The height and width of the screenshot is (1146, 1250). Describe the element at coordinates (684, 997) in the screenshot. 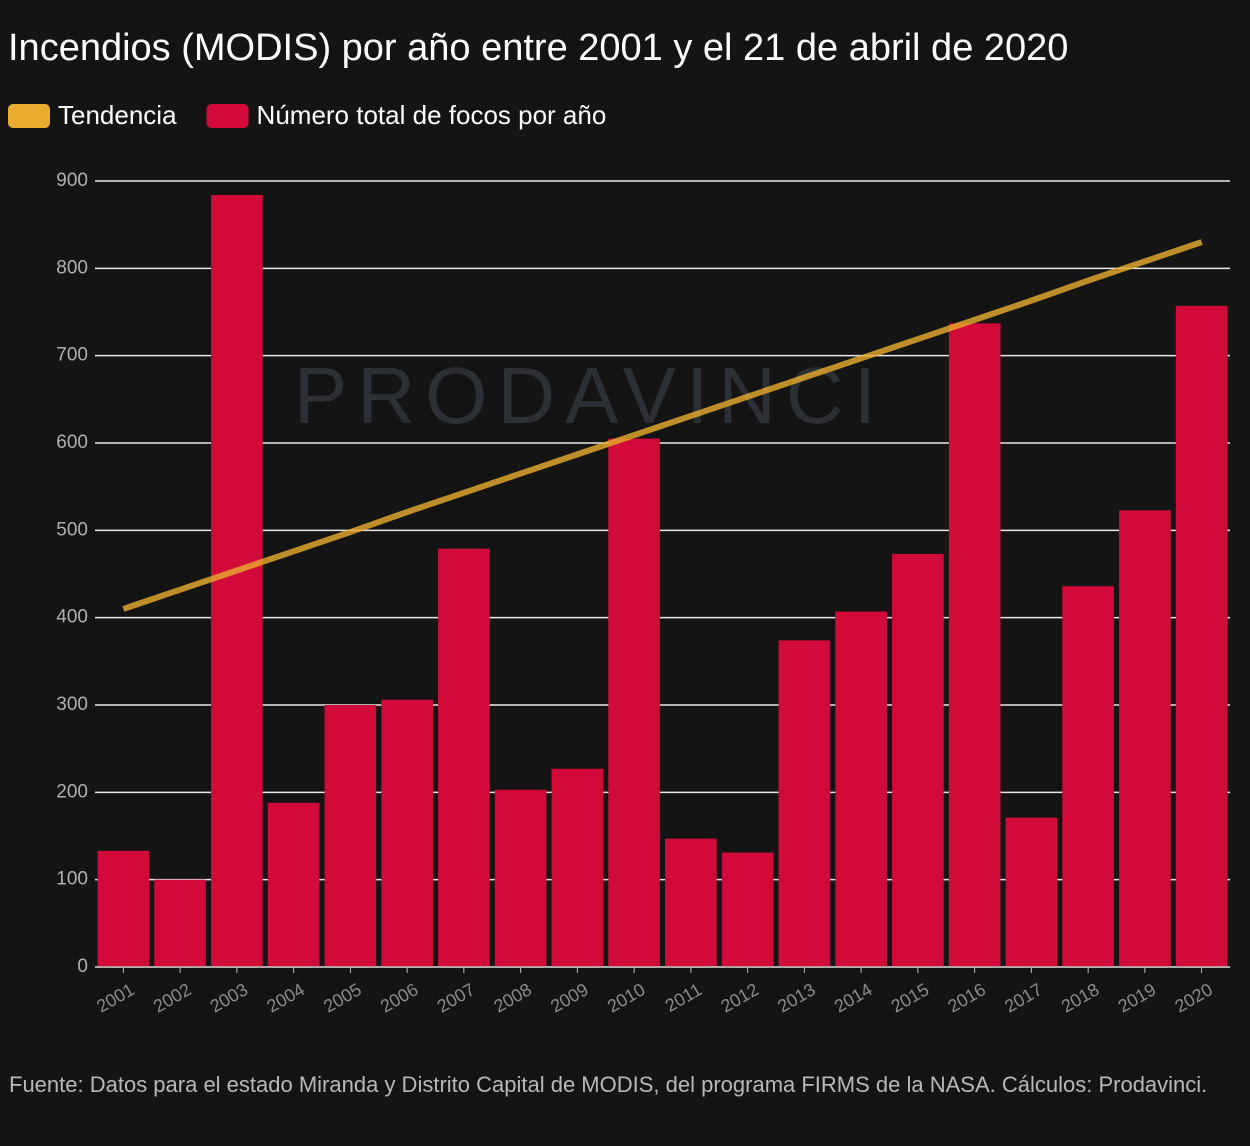

I see `x-tick-label: 2011` at that location.